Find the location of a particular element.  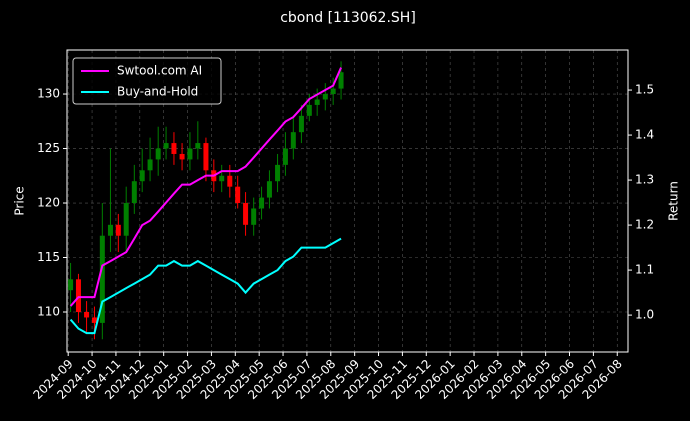

y2-tick-label: 1.0 is located at coordinates (644, 315).